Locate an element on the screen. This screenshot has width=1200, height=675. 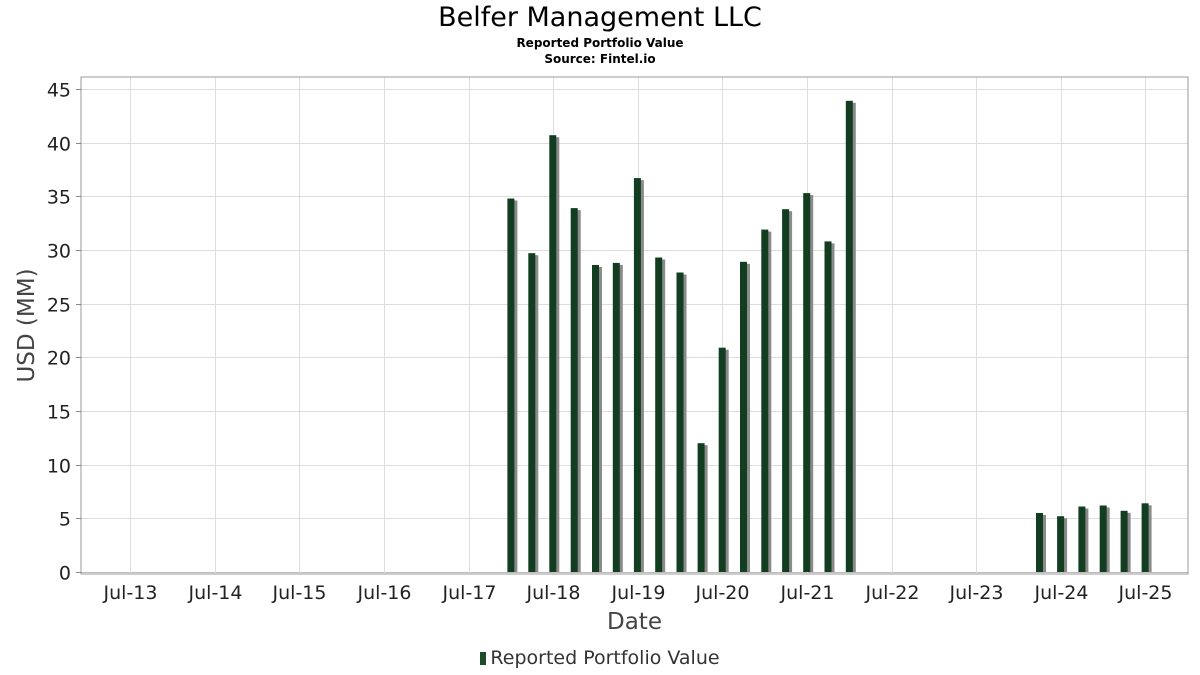
y-tick-label: 5 is located at coordinates (65, 520).